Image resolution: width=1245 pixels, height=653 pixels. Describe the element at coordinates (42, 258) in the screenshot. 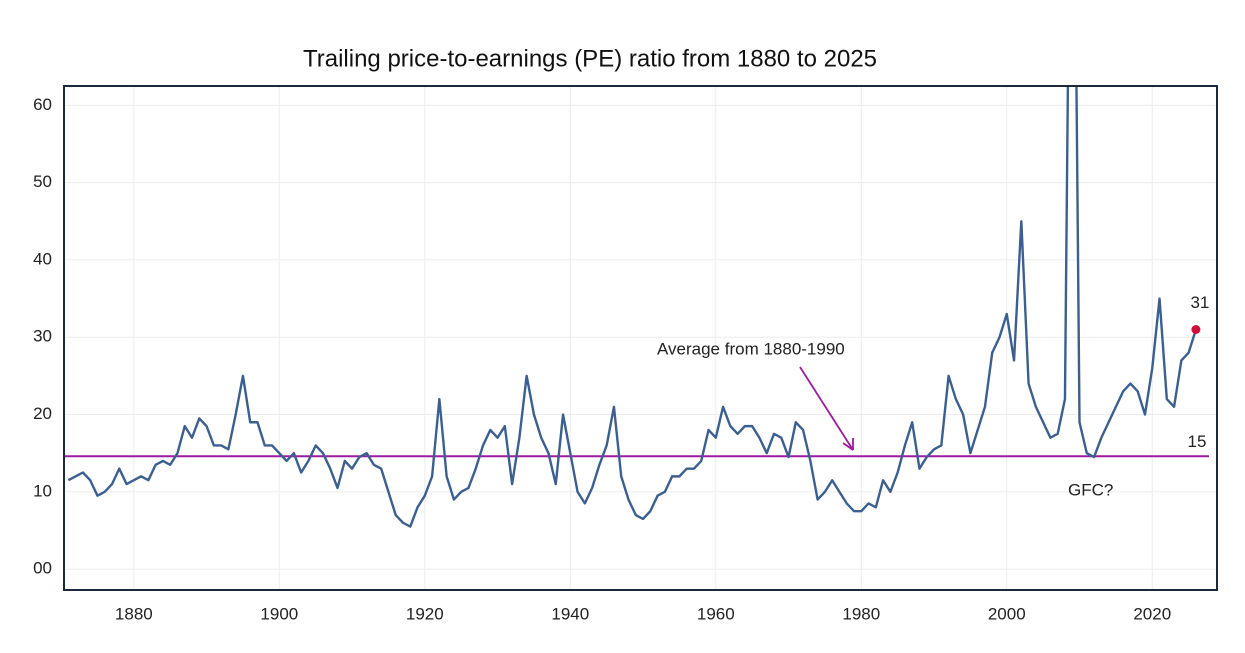

I see `y-tick-label: 40` at that location.